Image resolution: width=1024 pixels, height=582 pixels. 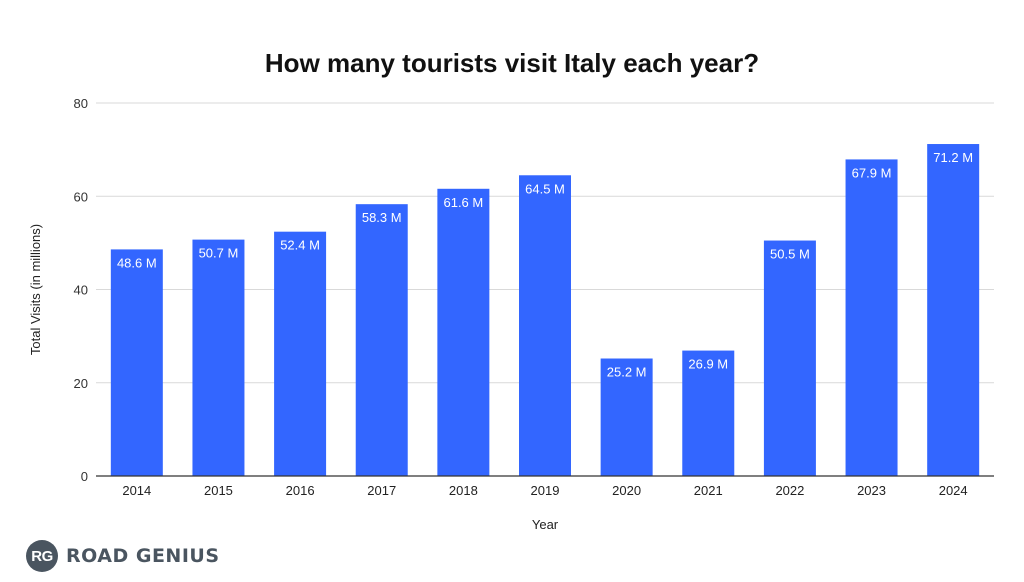 What do you see at coordinates (790, 254) in the screenshot?
I see `data-label: 50.5 M` at bounding box center [790, 254].